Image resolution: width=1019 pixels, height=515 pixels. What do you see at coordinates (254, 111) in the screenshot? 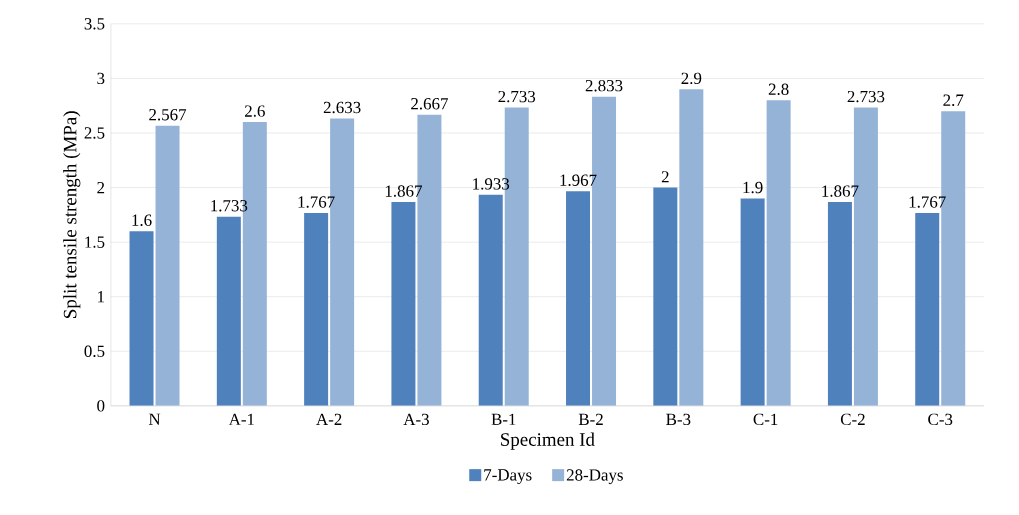
I see `data-label: 2.6` at bounding box center [254, 111].